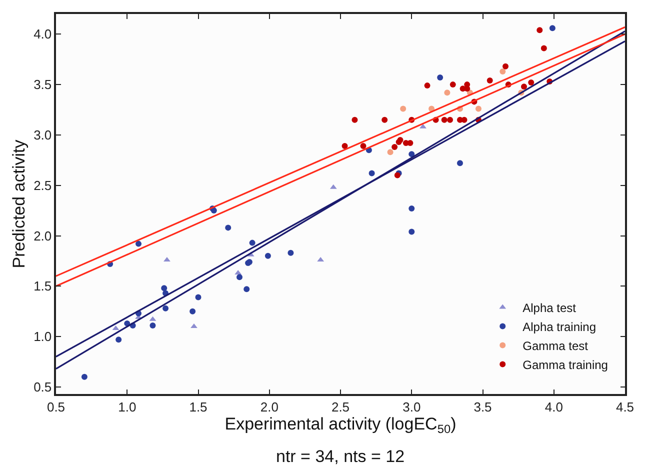 The image size is (646, 474). Describe the element at coordinates (625, 406) in the screenshot. I see `x-tick-label: 4.5` at that location.